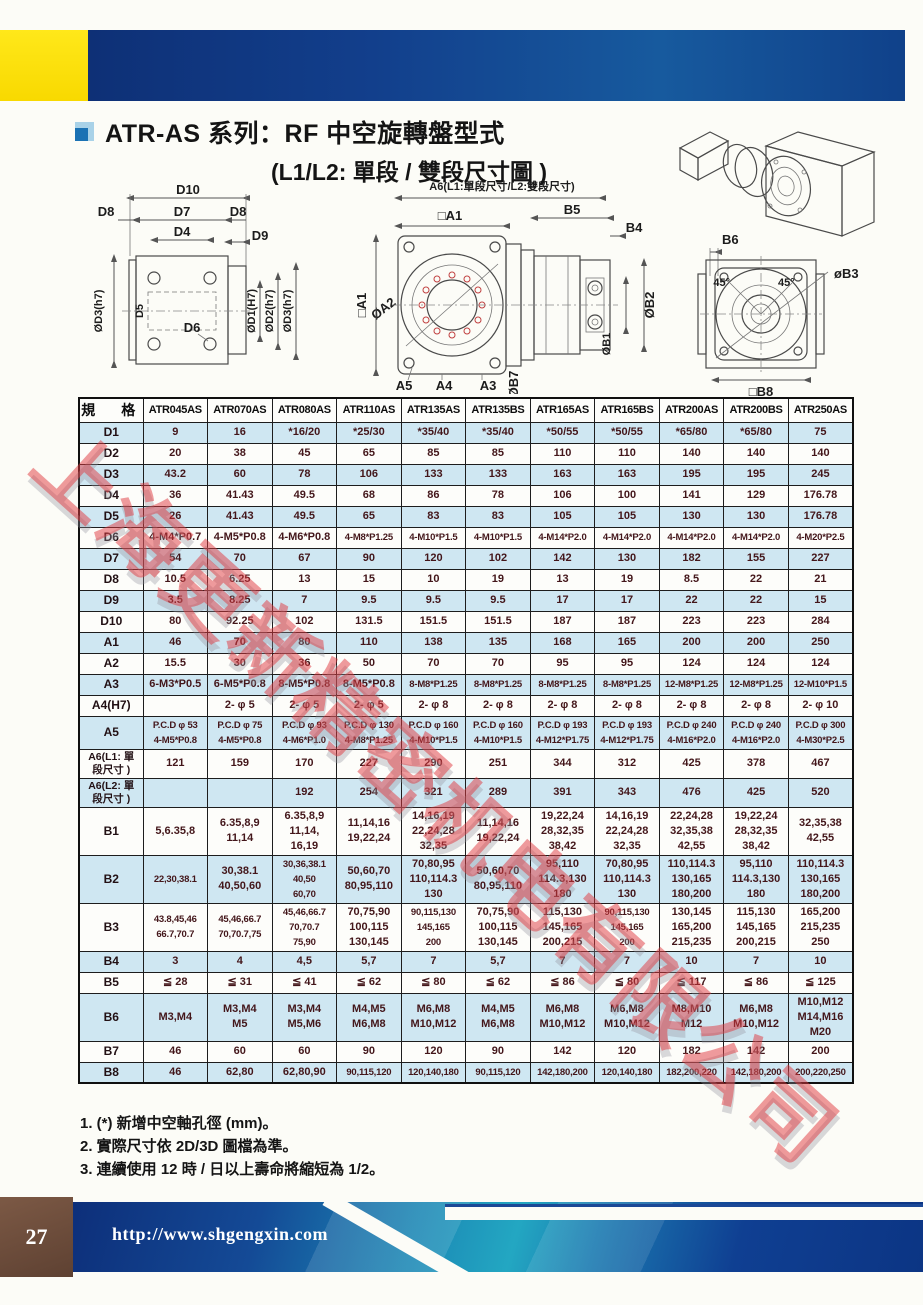 Image resolution: width=923 pixels, height=1305 pixels. What do you see at coordinates (240, 621) in the screenshot?
I see `table-cell: 92.25` at bounding box center [240, 621].